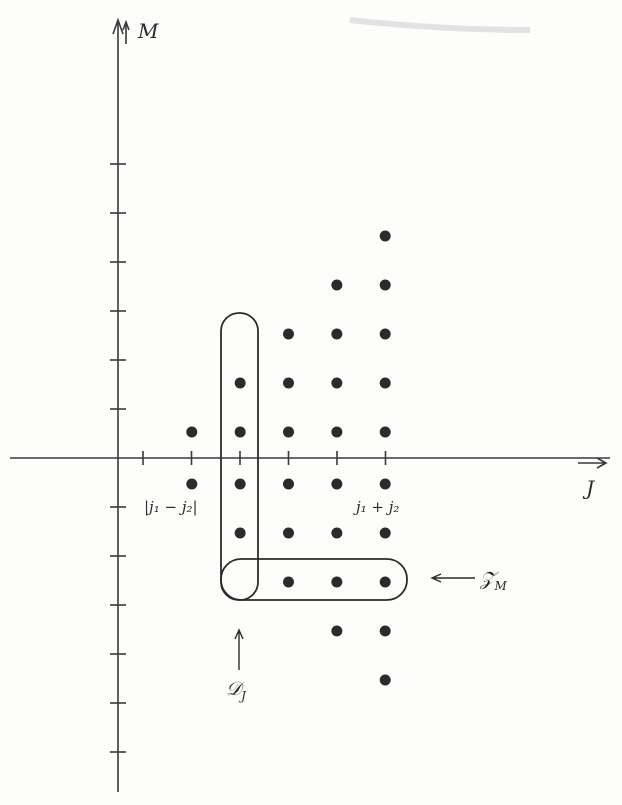 Image resolution: width=622 pixels, height=805 pixels. I want to click on m-label-arrow-icon, so click(126, 31).